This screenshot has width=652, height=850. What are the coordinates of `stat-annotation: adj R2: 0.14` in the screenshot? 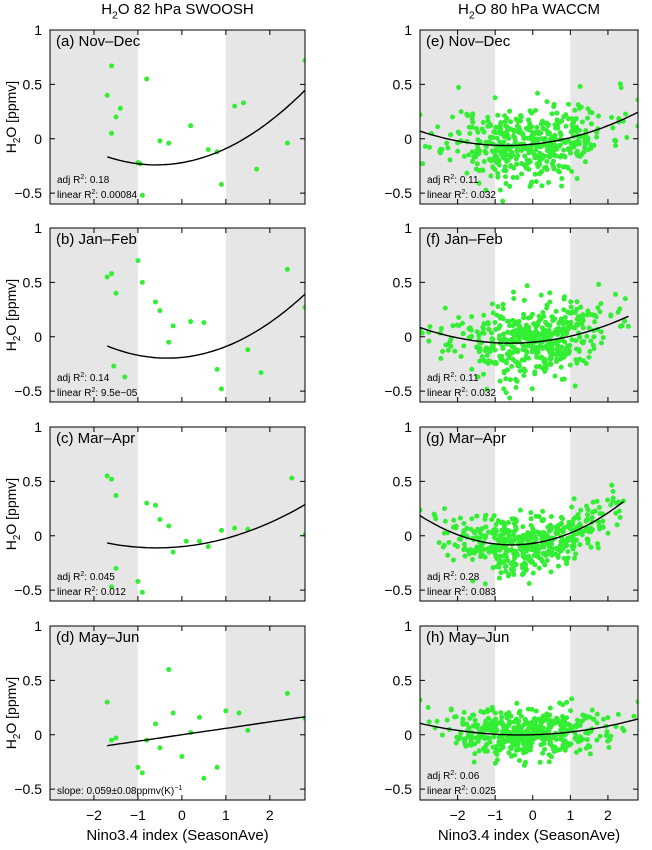 It's located at (83, 378).